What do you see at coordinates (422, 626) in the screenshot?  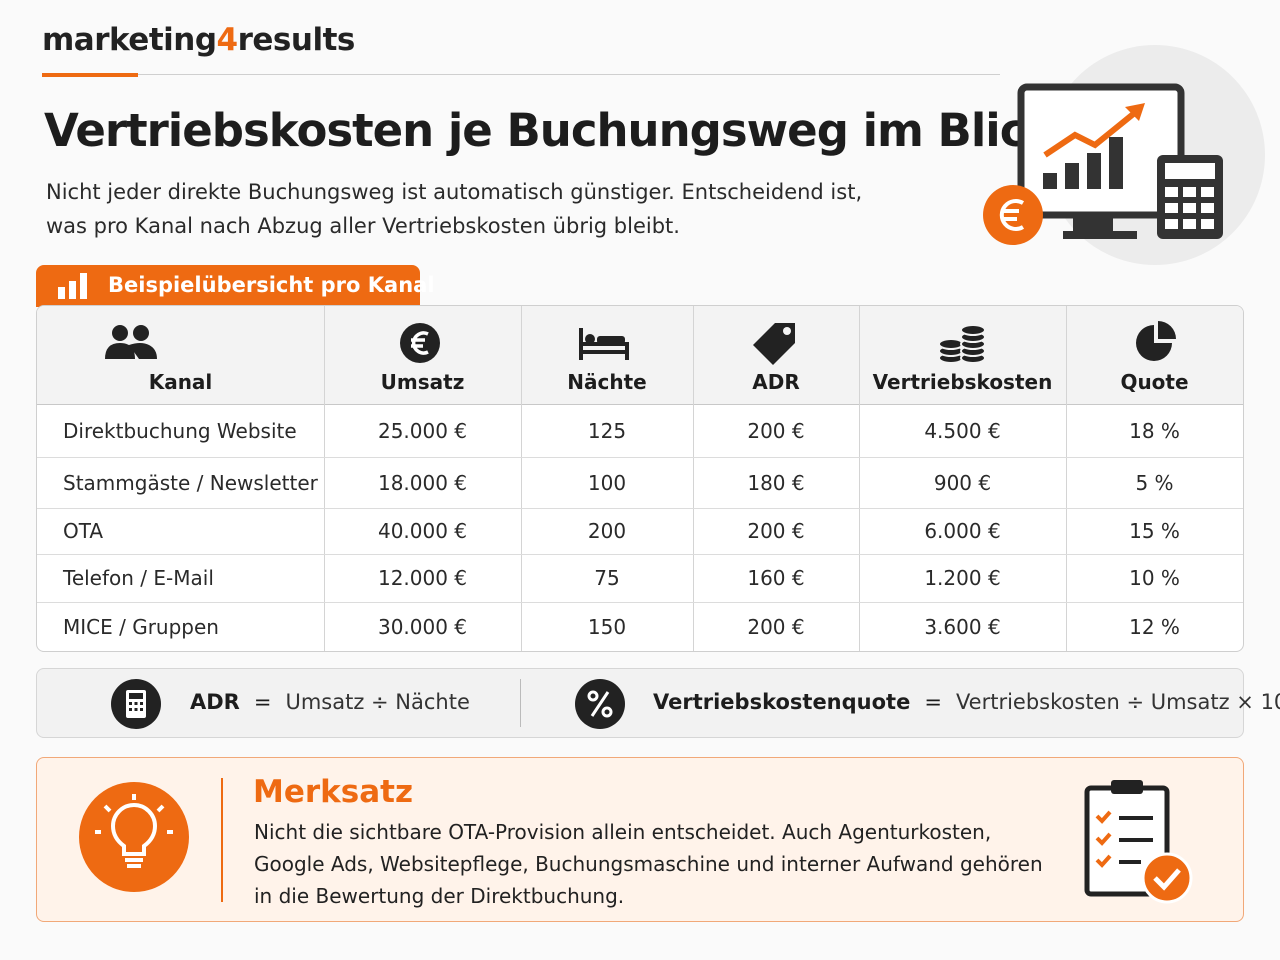 I see `table-cell: 30.000 €` at bounding box center [422, 626].